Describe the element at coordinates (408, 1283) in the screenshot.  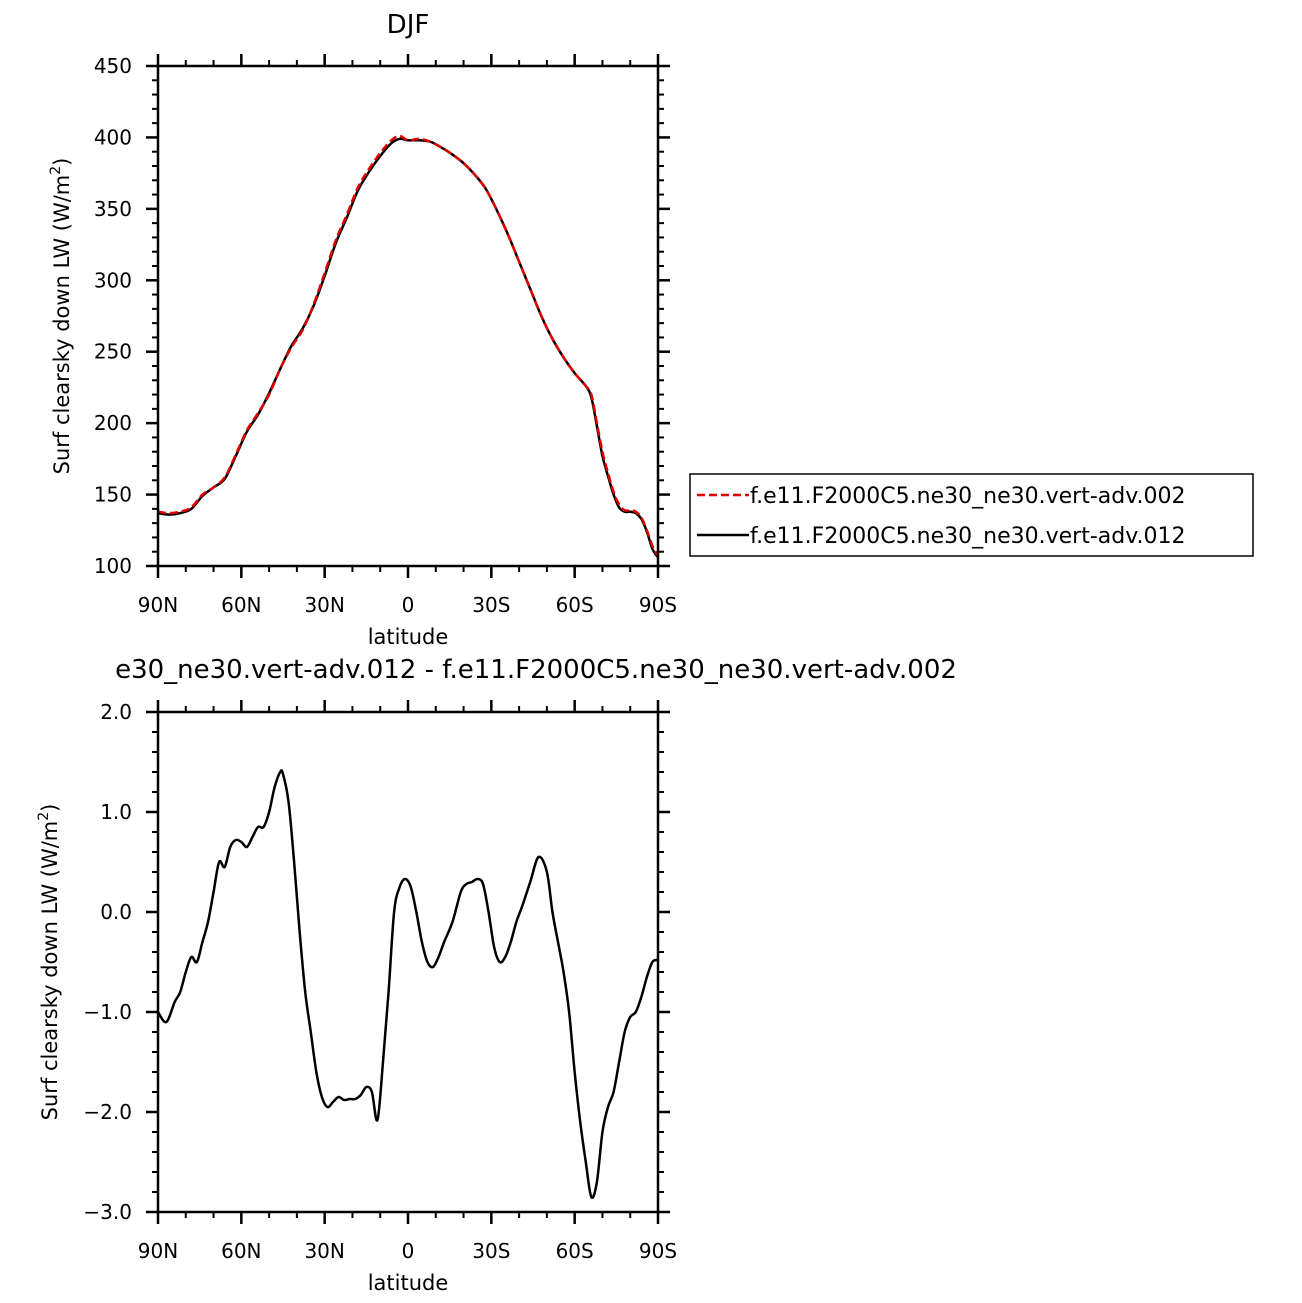
I see `bottom-chart-x-axis-label: latitude` at that location.